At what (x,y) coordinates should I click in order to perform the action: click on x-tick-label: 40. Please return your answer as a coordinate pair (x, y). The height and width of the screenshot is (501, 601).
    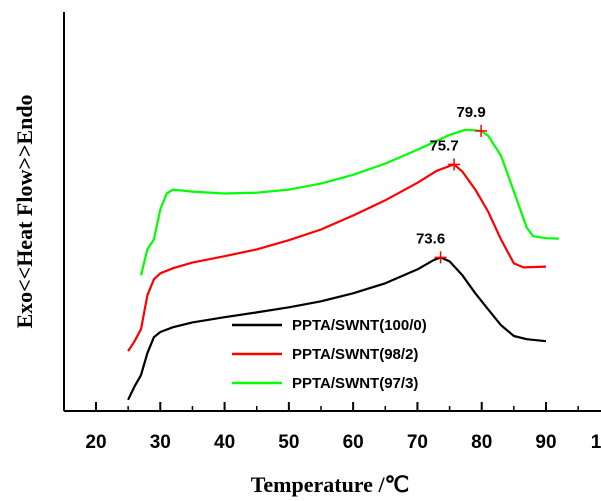
    Looking at the image, I should click on (224, 442).